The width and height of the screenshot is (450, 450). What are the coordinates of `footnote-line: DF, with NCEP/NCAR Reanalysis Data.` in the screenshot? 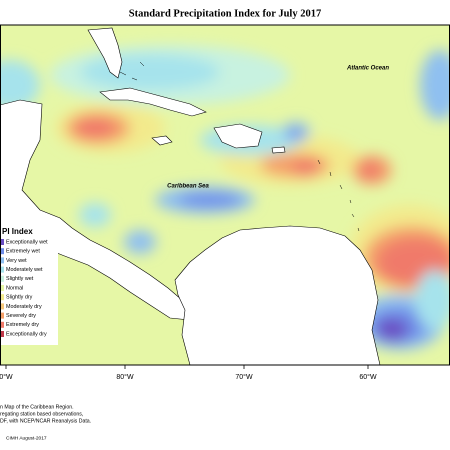 It's located at (45, 421).